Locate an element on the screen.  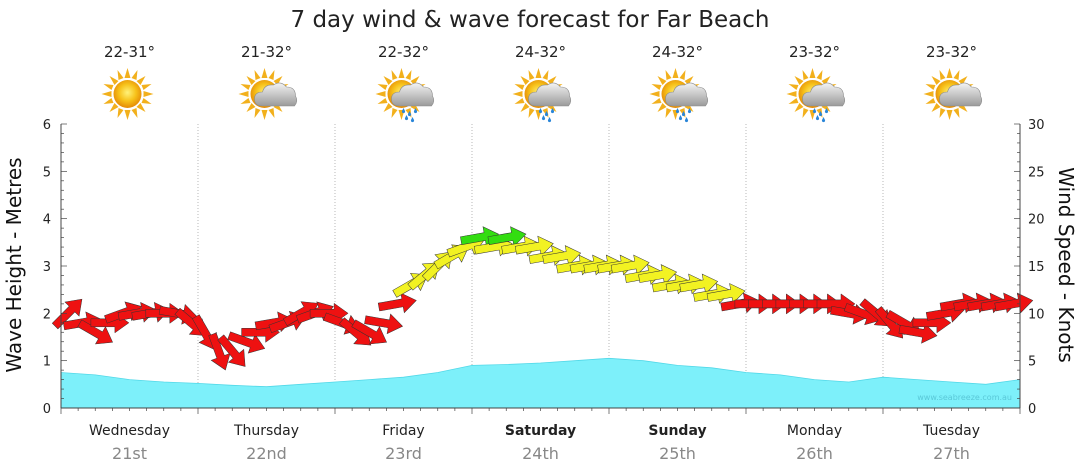
day-name-label: Saturday is located at coordinates (540, 431).